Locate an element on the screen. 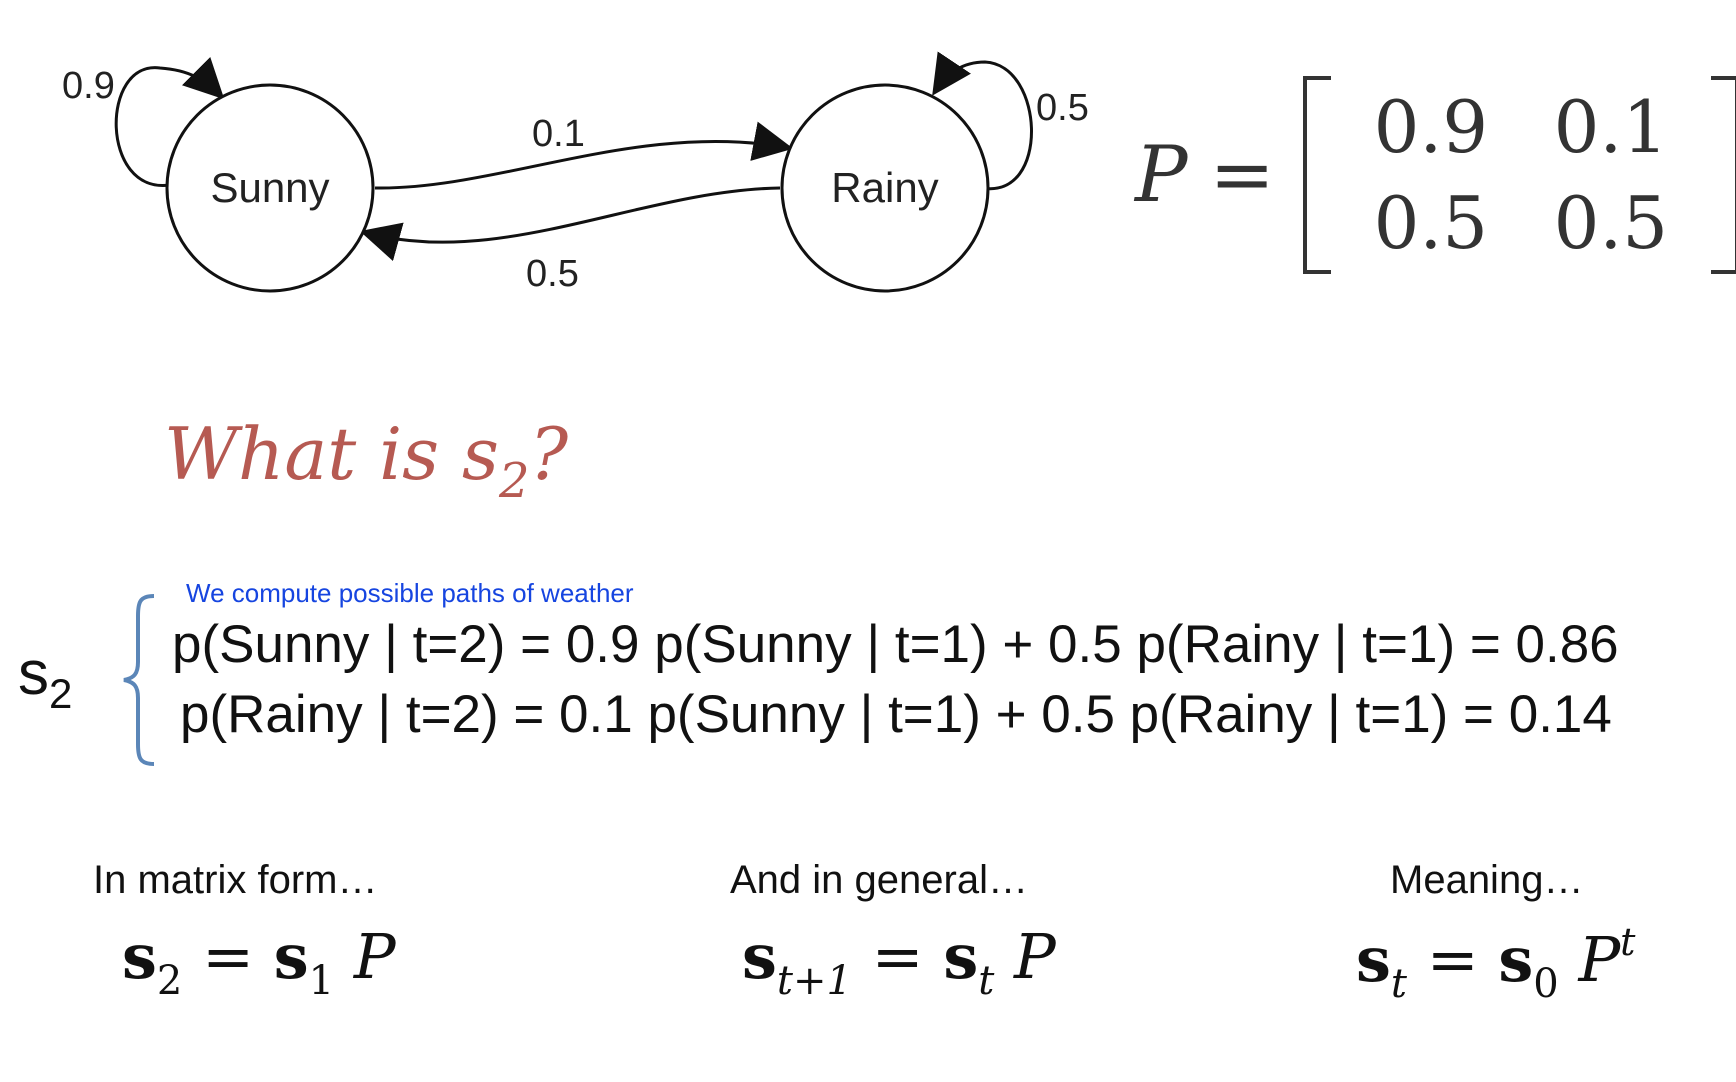  formula-lhs-sub: t is located at coordinates (1398, 984).